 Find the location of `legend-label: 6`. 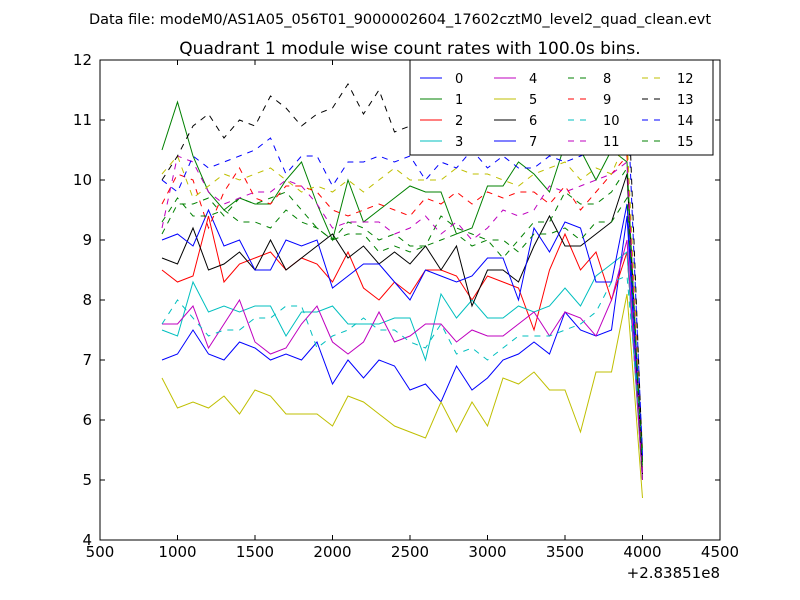

legend-label: 6 is located at coordinates (533, 121).